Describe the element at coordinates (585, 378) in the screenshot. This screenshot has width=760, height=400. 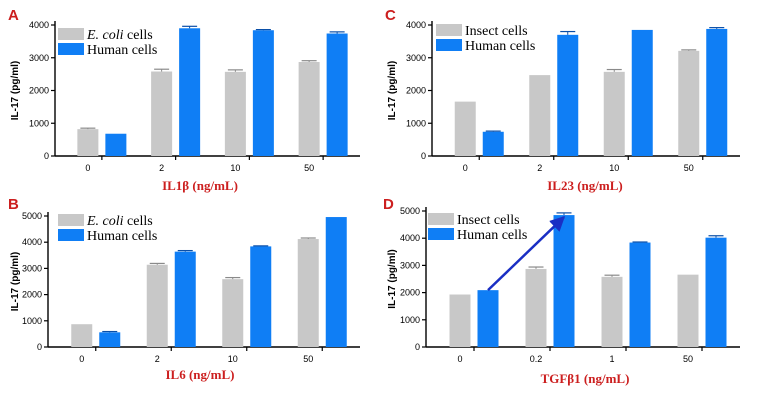
I see `x-axis-label: TGFβ1 (ng/mL)` at that location.